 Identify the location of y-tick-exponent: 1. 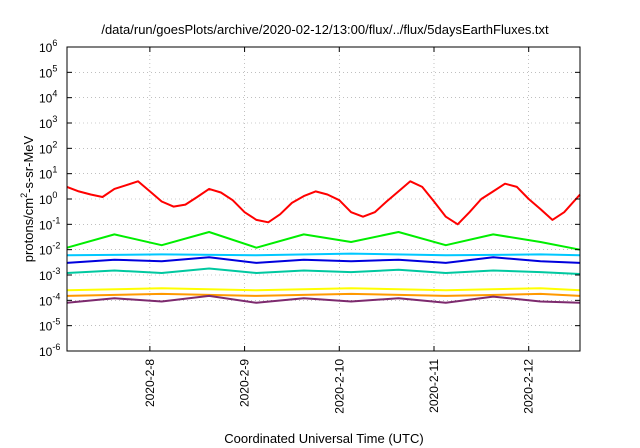
(54, 170).